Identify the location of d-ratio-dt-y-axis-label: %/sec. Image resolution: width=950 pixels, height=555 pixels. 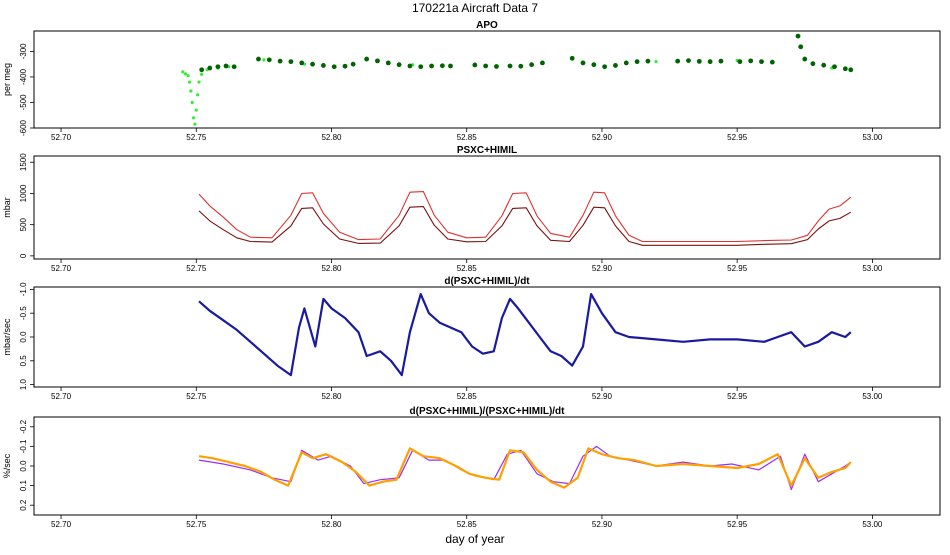
(7, 465).